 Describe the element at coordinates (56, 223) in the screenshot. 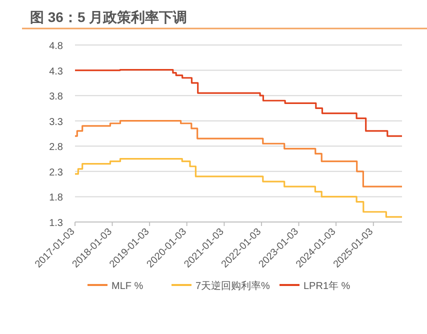

I see `y-tick-label: 1.3` at that location.